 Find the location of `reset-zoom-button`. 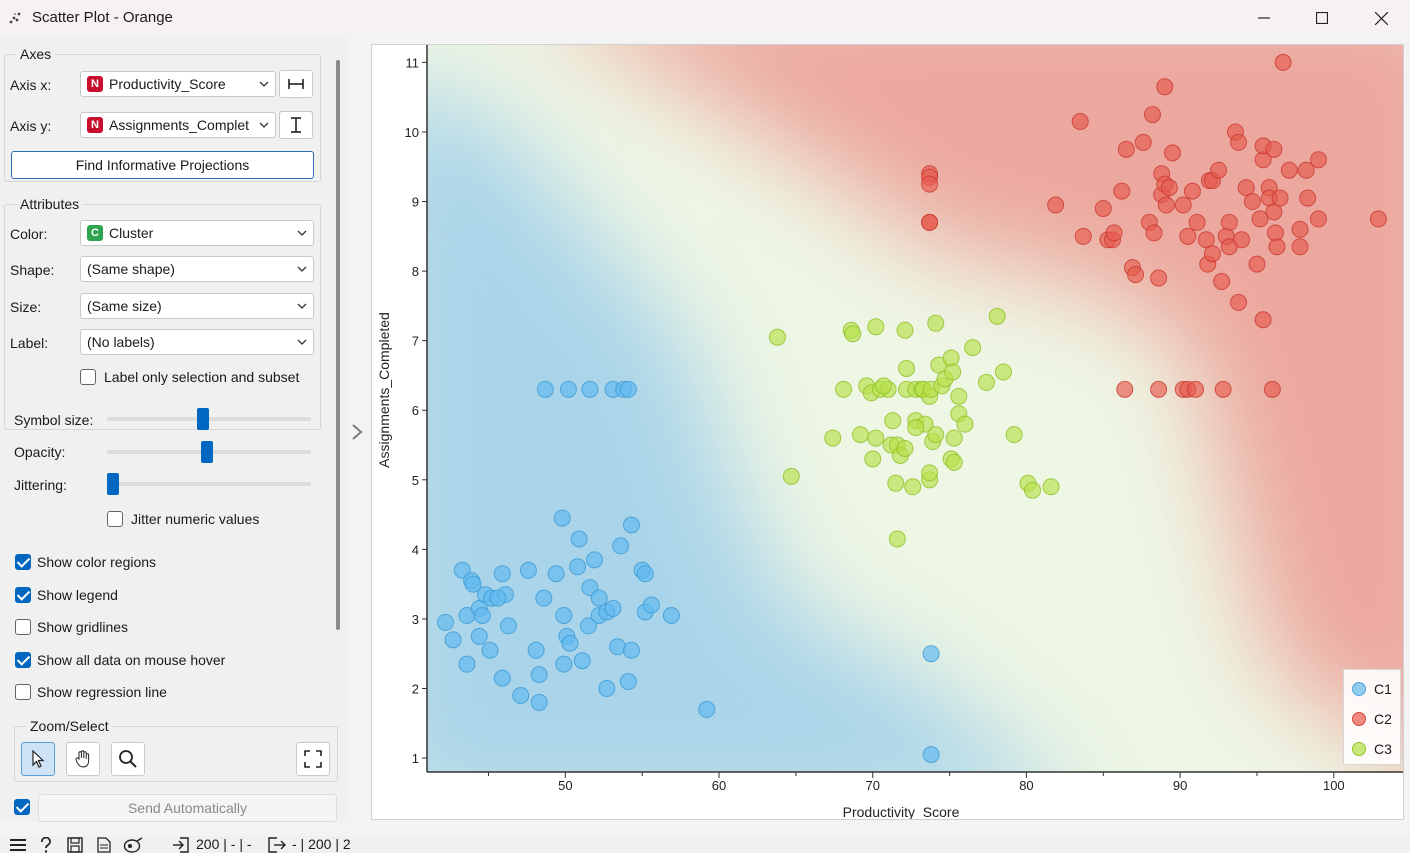

reset-zoom-button is located at coordinates (313, 759).